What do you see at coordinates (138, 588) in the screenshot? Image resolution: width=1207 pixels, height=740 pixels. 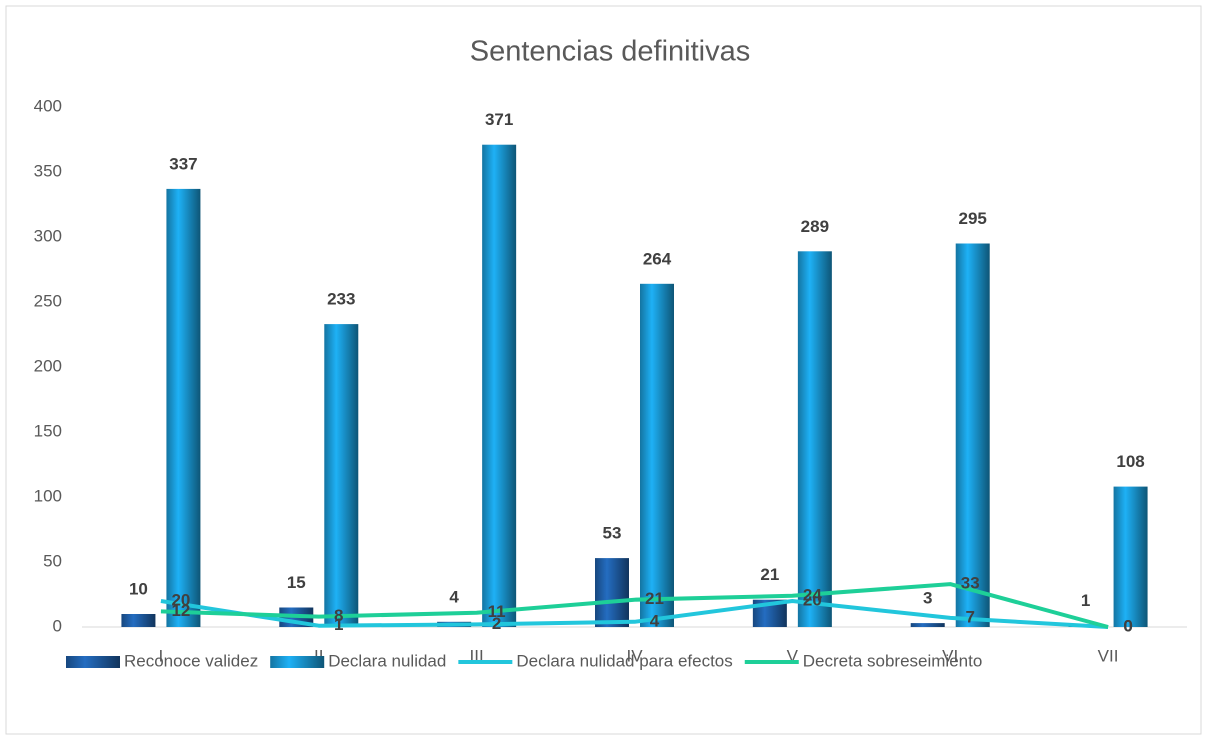 I see `data-label: 10` at bounding box center [138, 588].